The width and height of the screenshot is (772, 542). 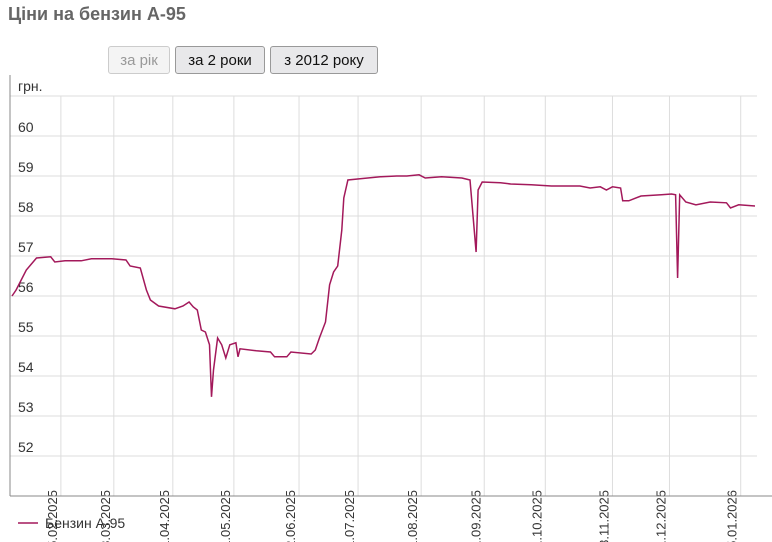 What do you see at coordinates (475, 516) in the screenshot?
I see `x-tick-label: 01.09.2025` at bounding box center [475, 516].